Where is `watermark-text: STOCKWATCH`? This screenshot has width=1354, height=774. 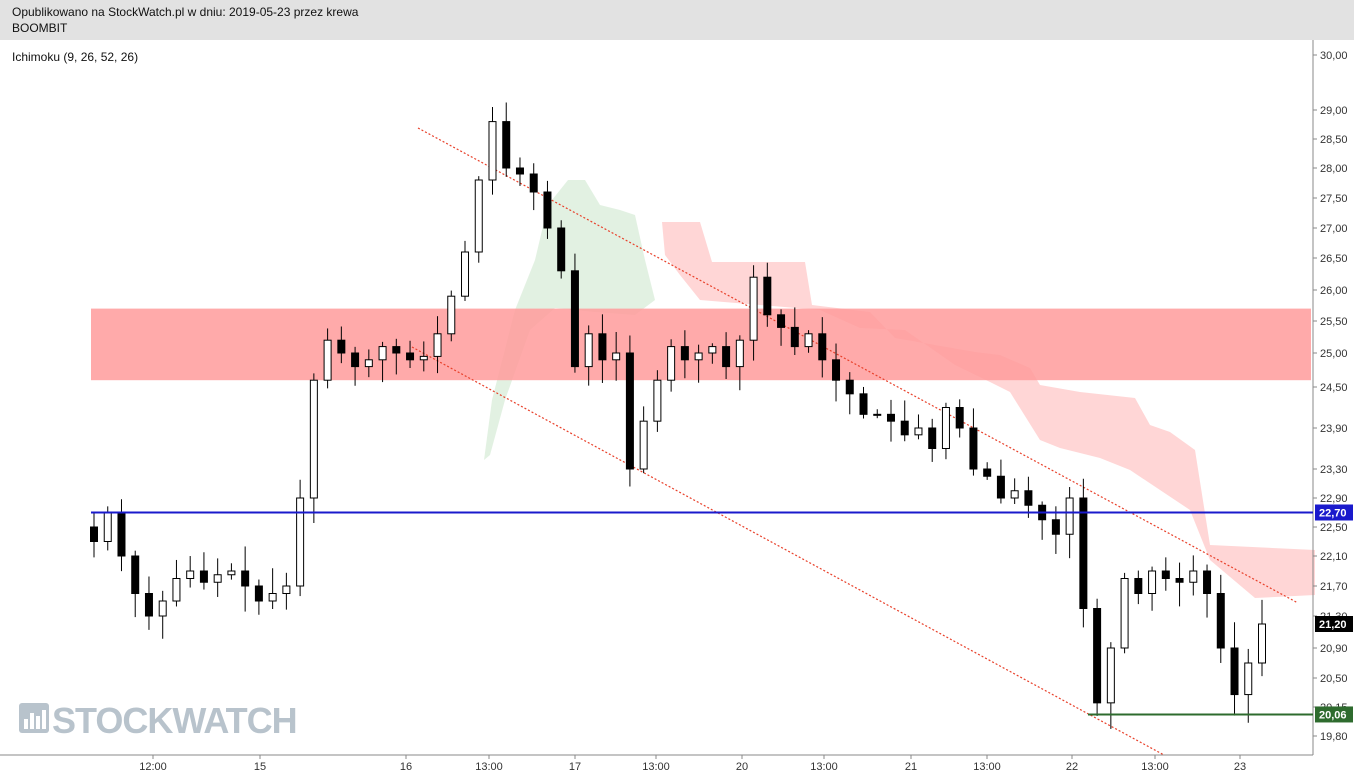 watermark-text: STOCKWATCH is located at coordinates (174, 720).